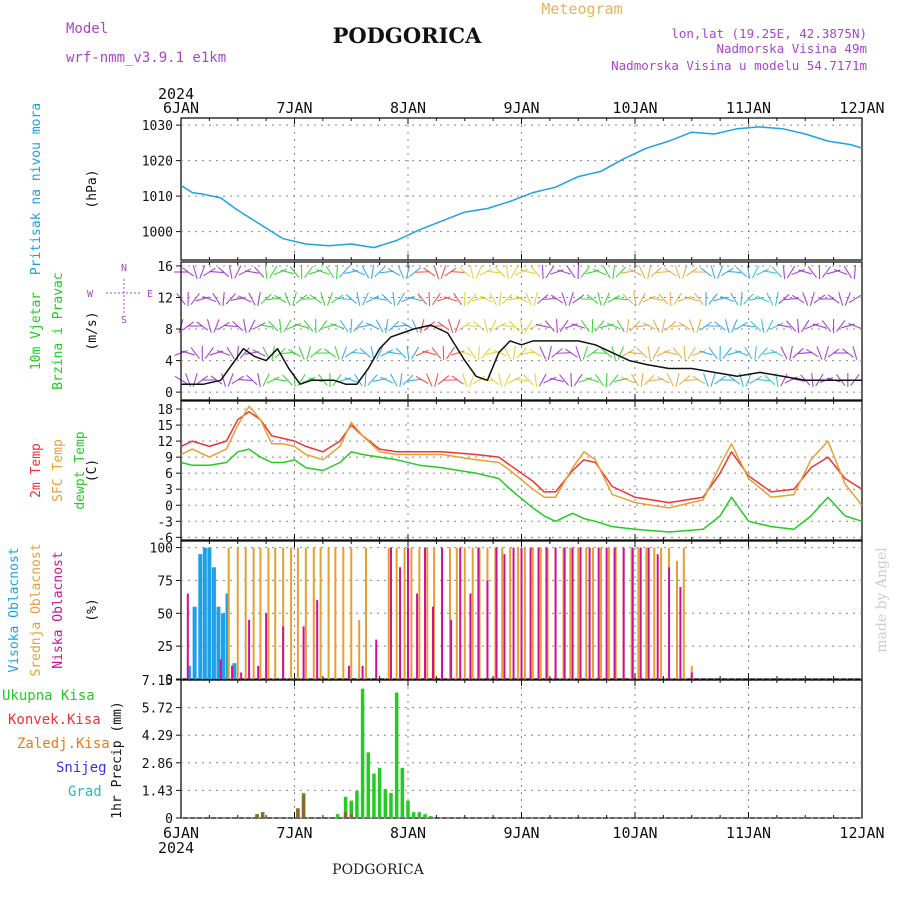 This screenshot has height=904, width=900. I want to click on ylabel: 2m Temp, so click(36, 470).